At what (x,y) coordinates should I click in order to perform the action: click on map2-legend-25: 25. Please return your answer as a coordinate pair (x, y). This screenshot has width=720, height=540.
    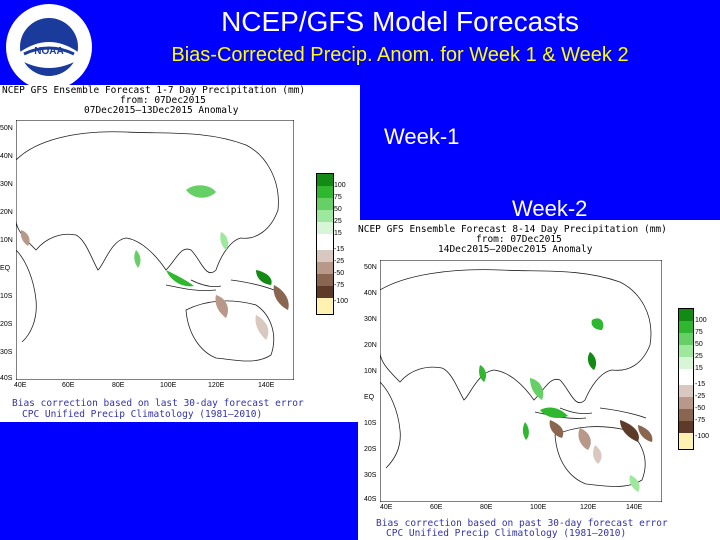
    Looking at the image, I should click on (699, 356).